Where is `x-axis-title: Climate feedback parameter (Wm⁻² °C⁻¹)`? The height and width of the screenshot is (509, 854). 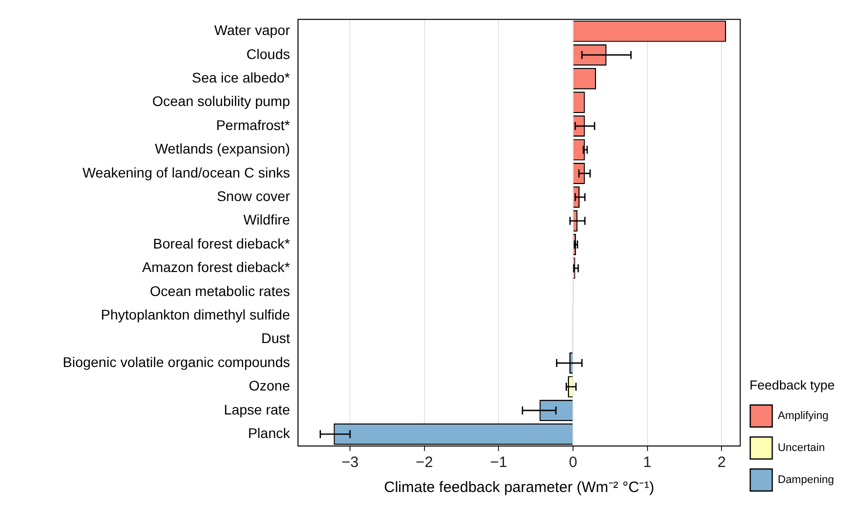
x-axis-title: Climate feedback parameter (Wm⁻² °C⁻¹) is located at coordinates (519, 487).